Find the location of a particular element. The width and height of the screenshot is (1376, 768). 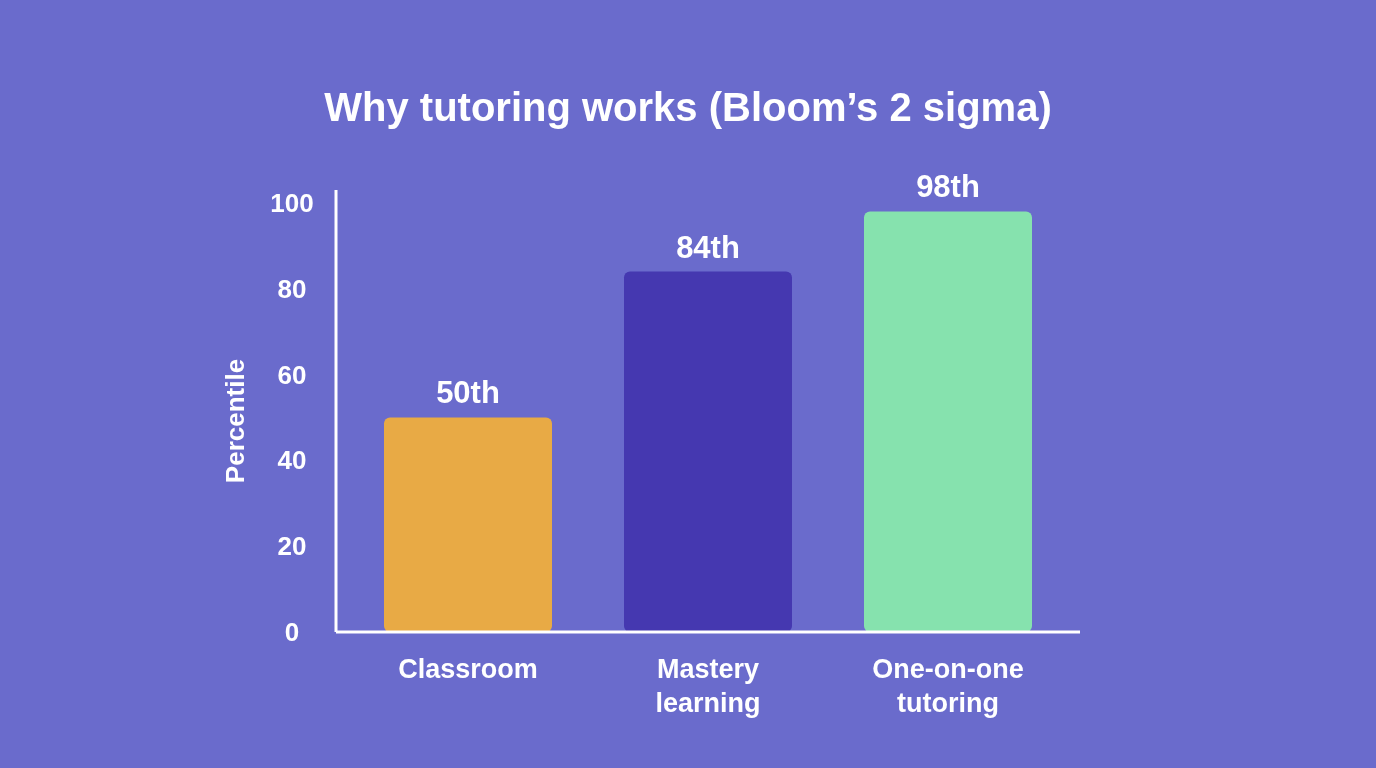

data-label: 84th is located at coordinates (708, 247).